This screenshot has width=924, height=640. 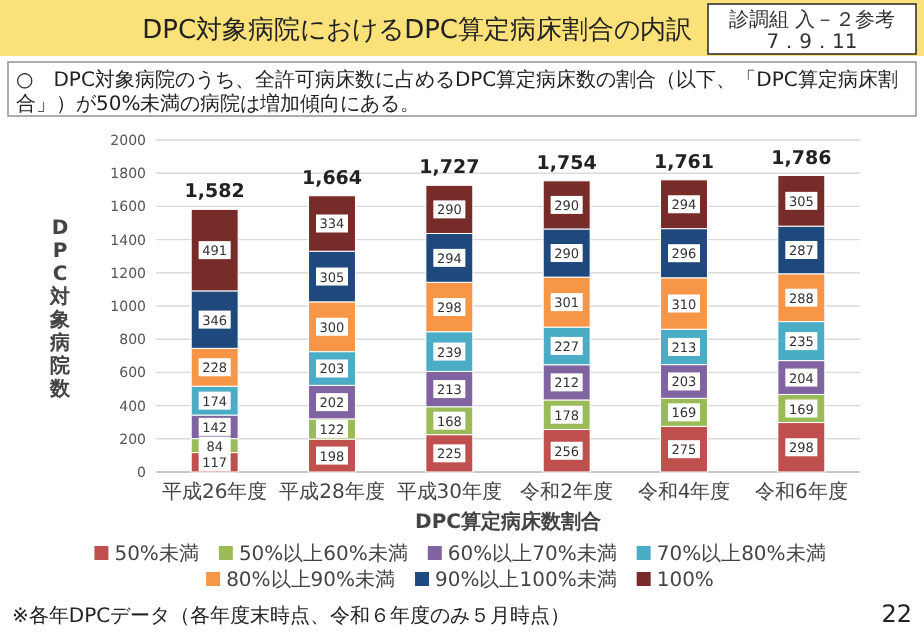 What do you see at coordinates (526, 580) in the screenshot?
I see `legend-label: 90%以上100%未満` at bounding box center [526, 580].